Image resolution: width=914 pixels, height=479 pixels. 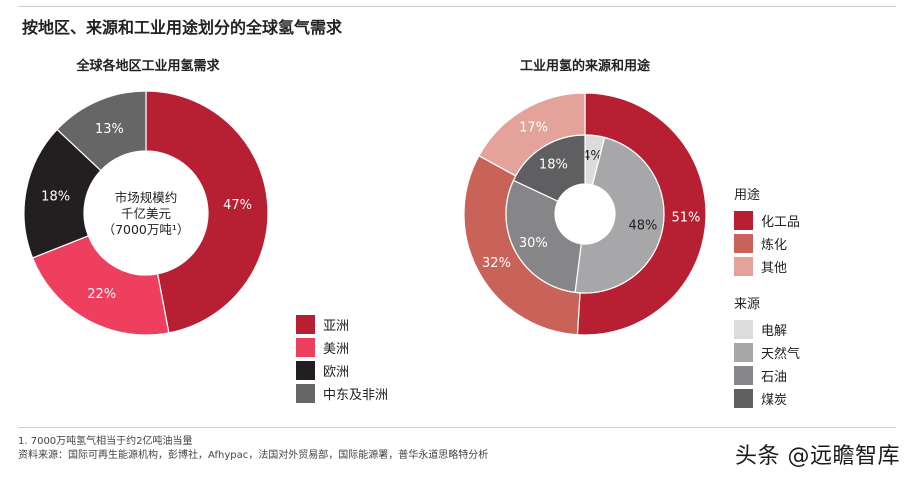 What do you see at coordinates (109, 129) in the screenshot?
I see `region-value-label-4: 13%` at bounding box center [109, 129].